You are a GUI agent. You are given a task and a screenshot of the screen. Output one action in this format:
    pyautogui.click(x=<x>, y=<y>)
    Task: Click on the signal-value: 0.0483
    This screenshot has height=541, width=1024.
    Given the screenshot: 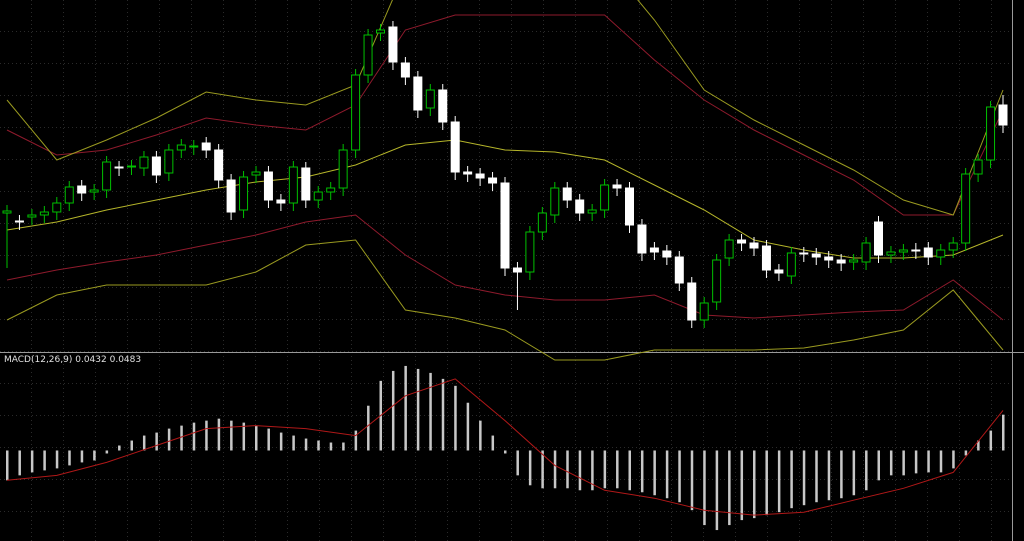 What is the action you would take?
    pyautogui.click(x=126, y=360)
    